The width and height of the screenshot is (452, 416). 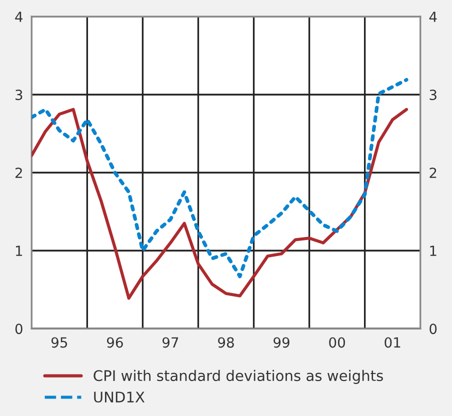 What do you see at coordinates (238, 377) in the screenshot?
I see `legend-label: CPI with standard deviations as weights` at bounding box center [238, 377].